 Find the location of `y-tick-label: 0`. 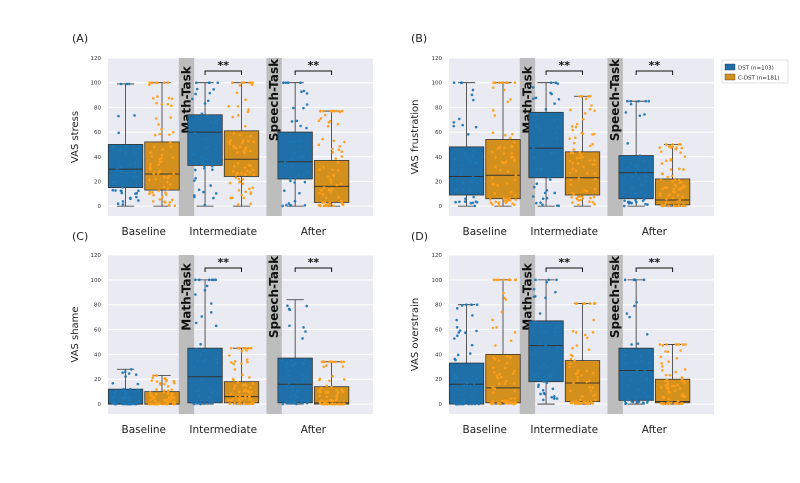

y-tick-label: 0 is located at coordinates (441, 207).